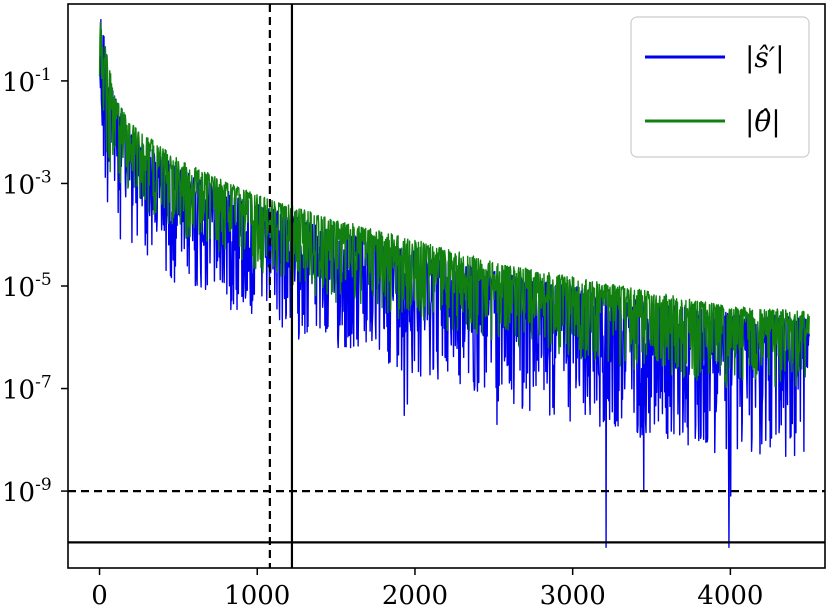 The height and width of the screenshot is (612, 830). I want to click on x-tick-label: 1000, so click(257, 596).